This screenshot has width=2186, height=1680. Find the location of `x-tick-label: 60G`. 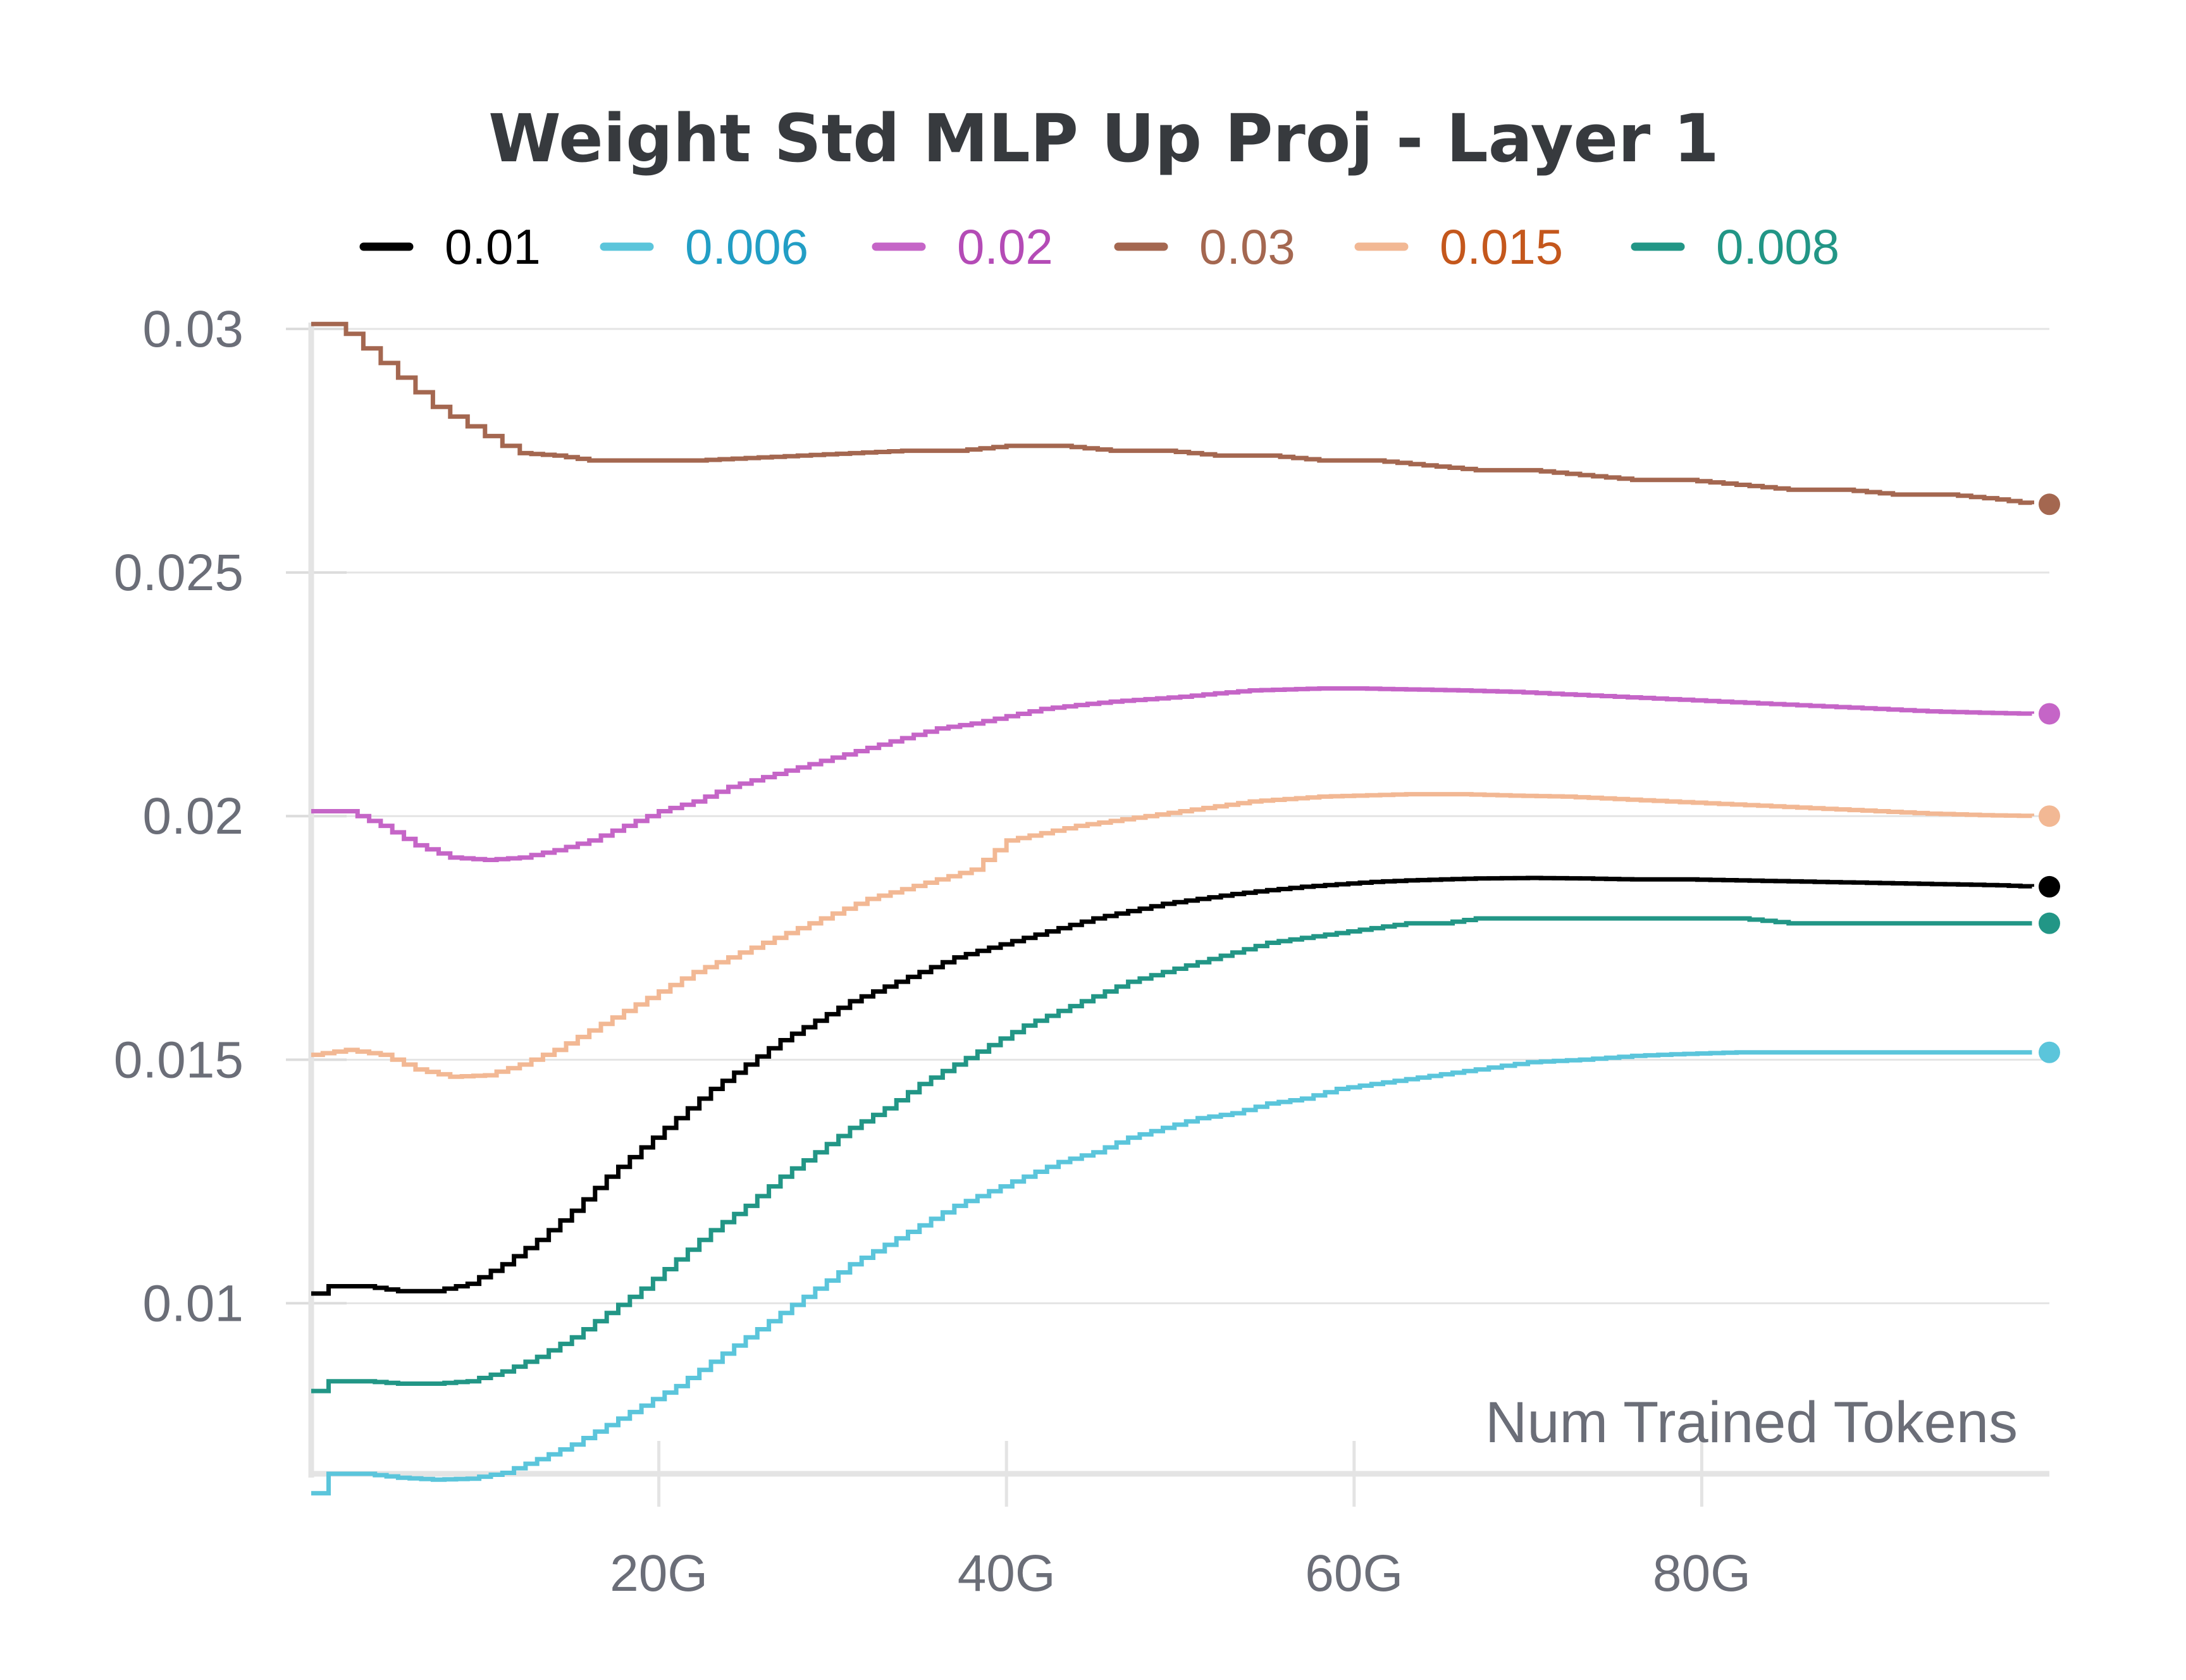

x-tick-label: 60G is located at coordinates (1354, 1573).